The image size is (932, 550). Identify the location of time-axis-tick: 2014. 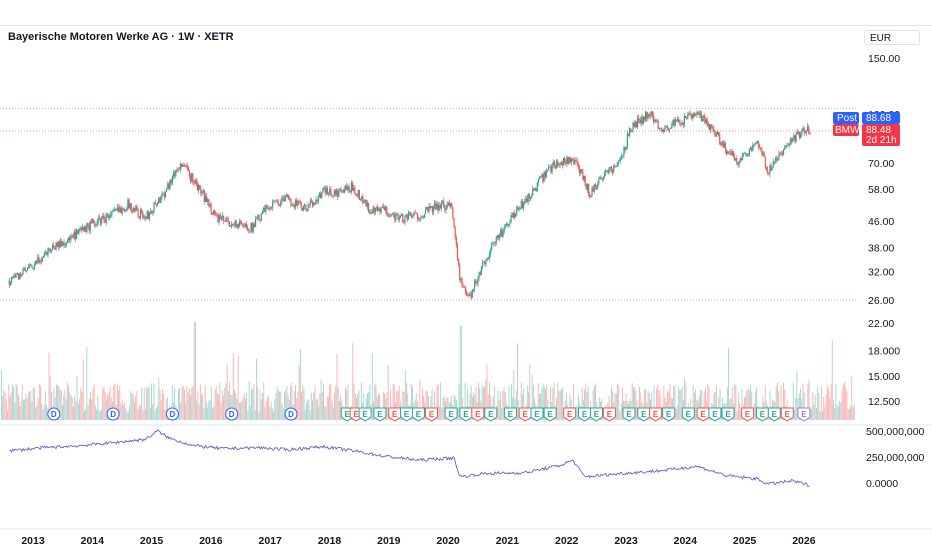
(93, 541).